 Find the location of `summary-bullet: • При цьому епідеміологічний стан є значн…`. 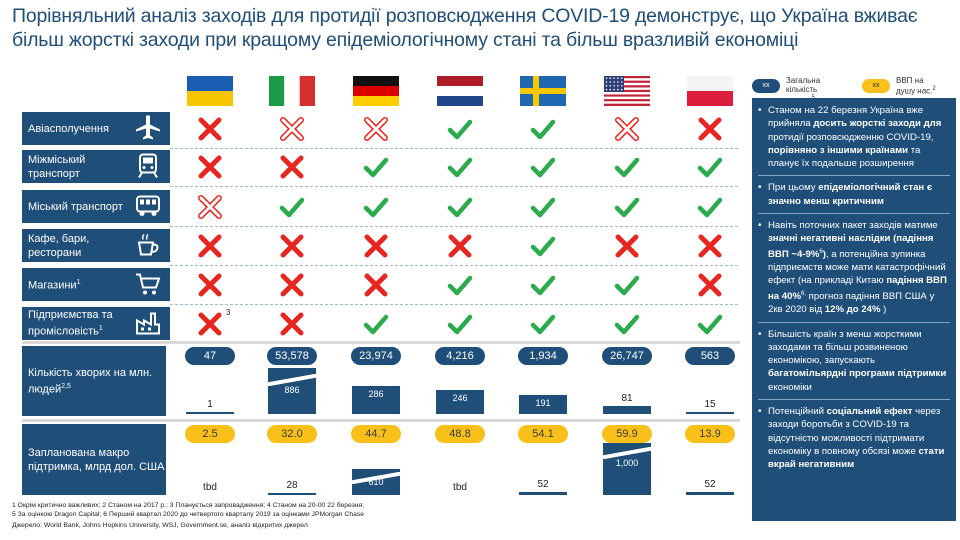

summary-bullet: • При цьому епідеміологічний стан є значн… is located at coordinates (845, 194).